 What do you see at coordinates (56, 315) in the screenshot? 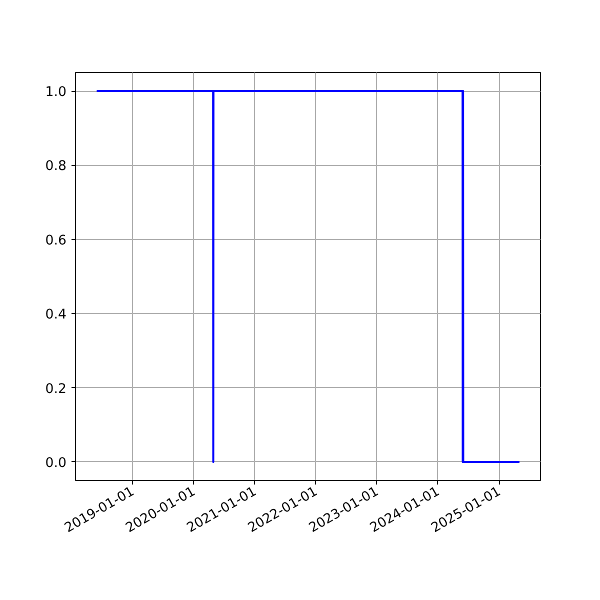
I see `y-tick-label: 0.4` at bounding box center [56, 315].